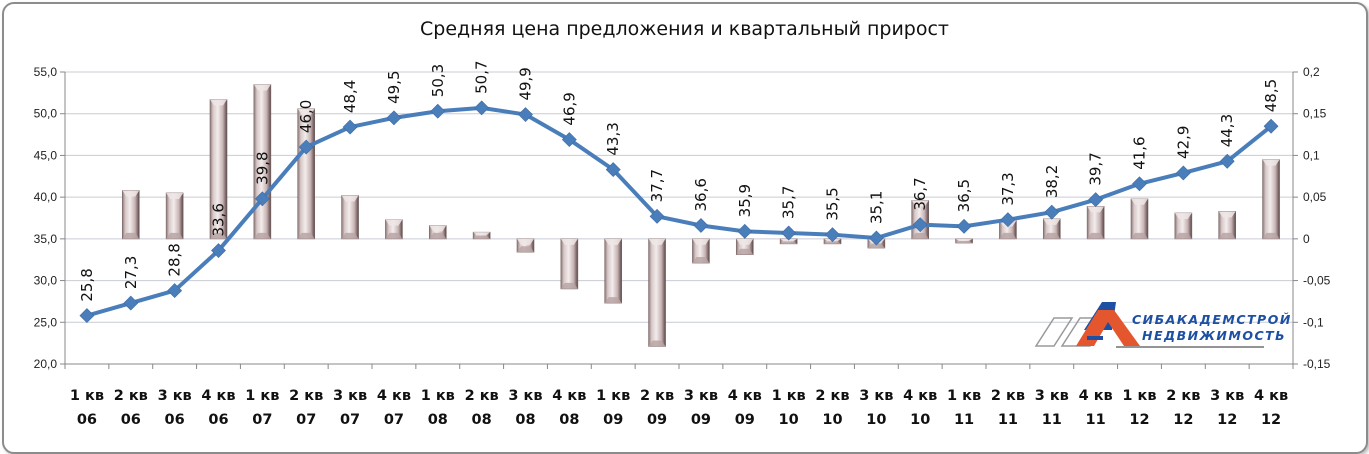 The width and height of the screenshot is (1369, 454). I want to click on logo-line2: НЕДВИЖИМОСТЬ, so click(1214, 335).